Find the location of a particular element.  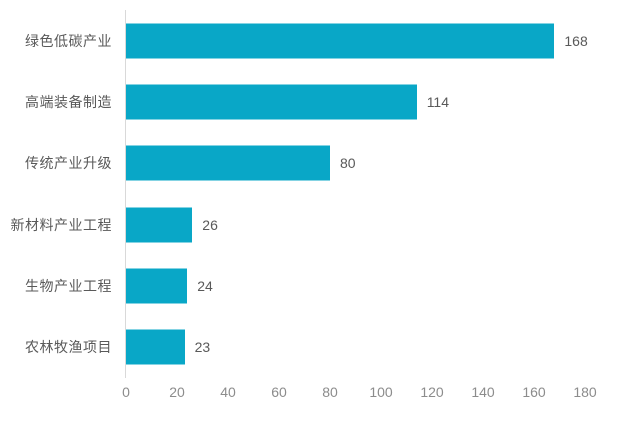

chart-row: 传统产业升级 80 is located at coordinates (318, 163).